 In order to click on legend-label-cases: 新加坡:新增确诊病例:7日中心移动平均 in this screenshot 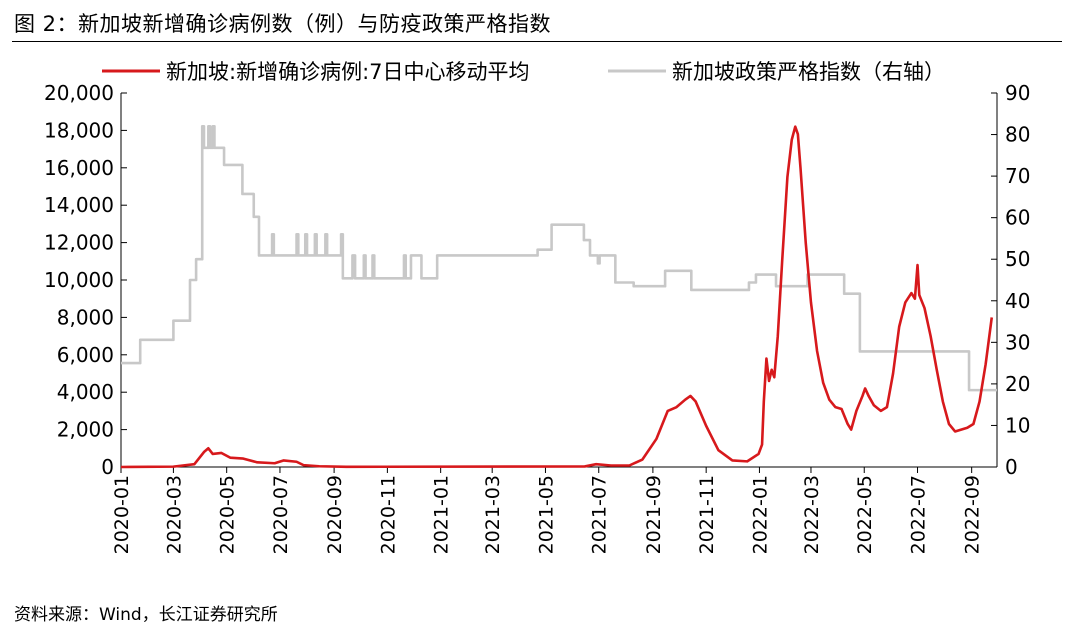, I will do `click(348, 72)`.